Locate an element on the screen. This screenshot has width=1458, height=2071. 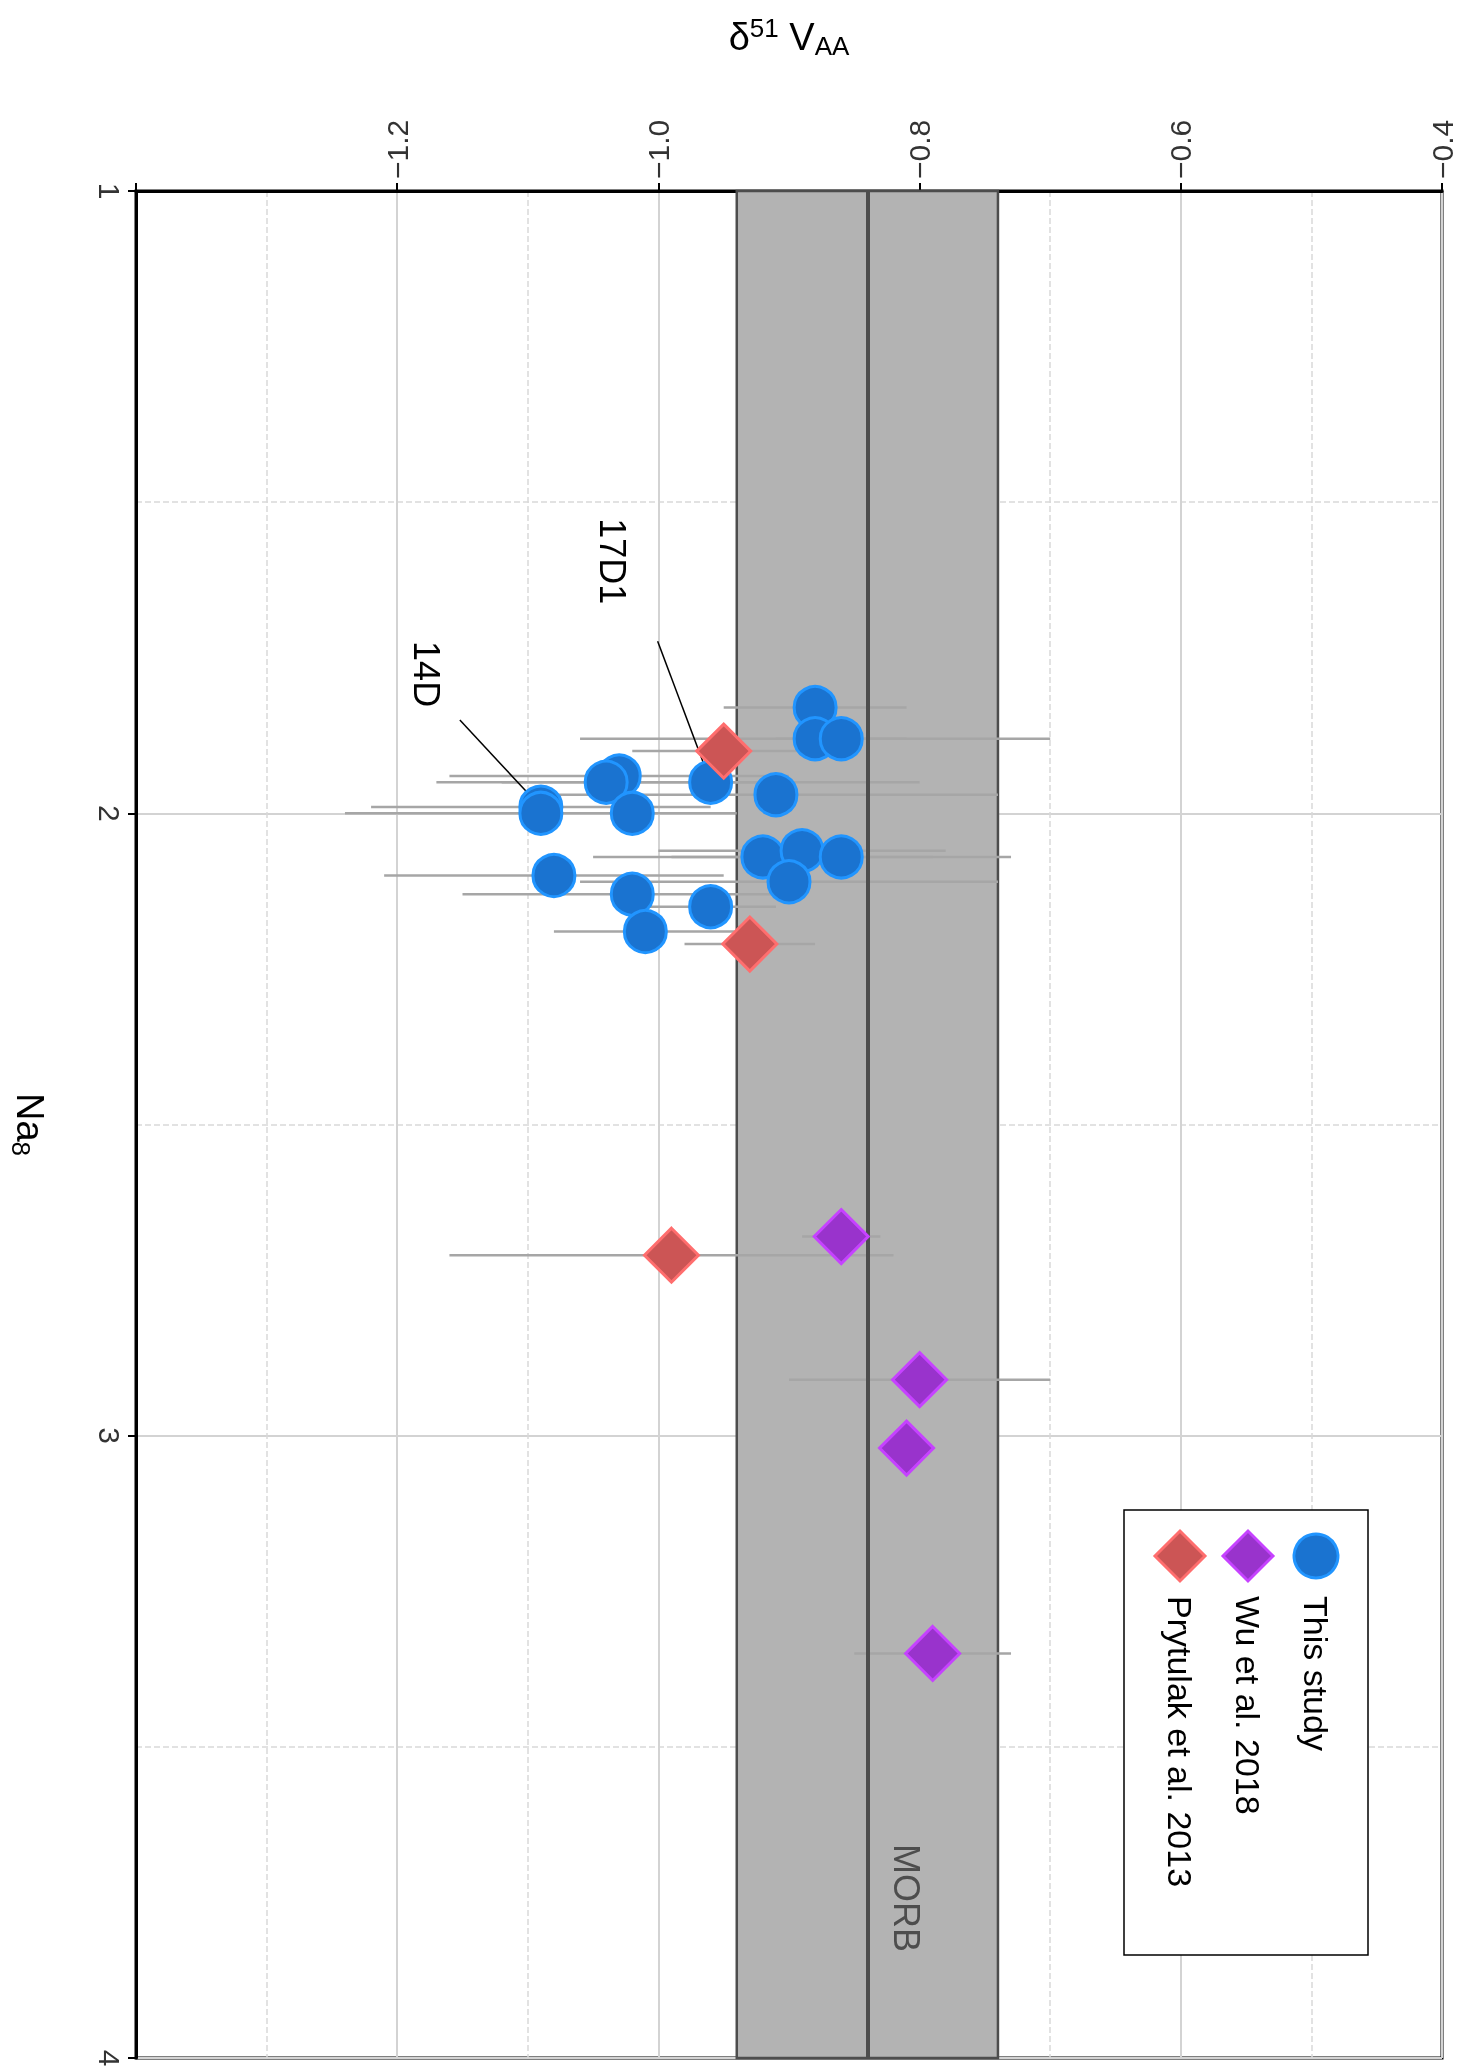
x-tick-label: −1.0 is located at coordinates (658, 149).